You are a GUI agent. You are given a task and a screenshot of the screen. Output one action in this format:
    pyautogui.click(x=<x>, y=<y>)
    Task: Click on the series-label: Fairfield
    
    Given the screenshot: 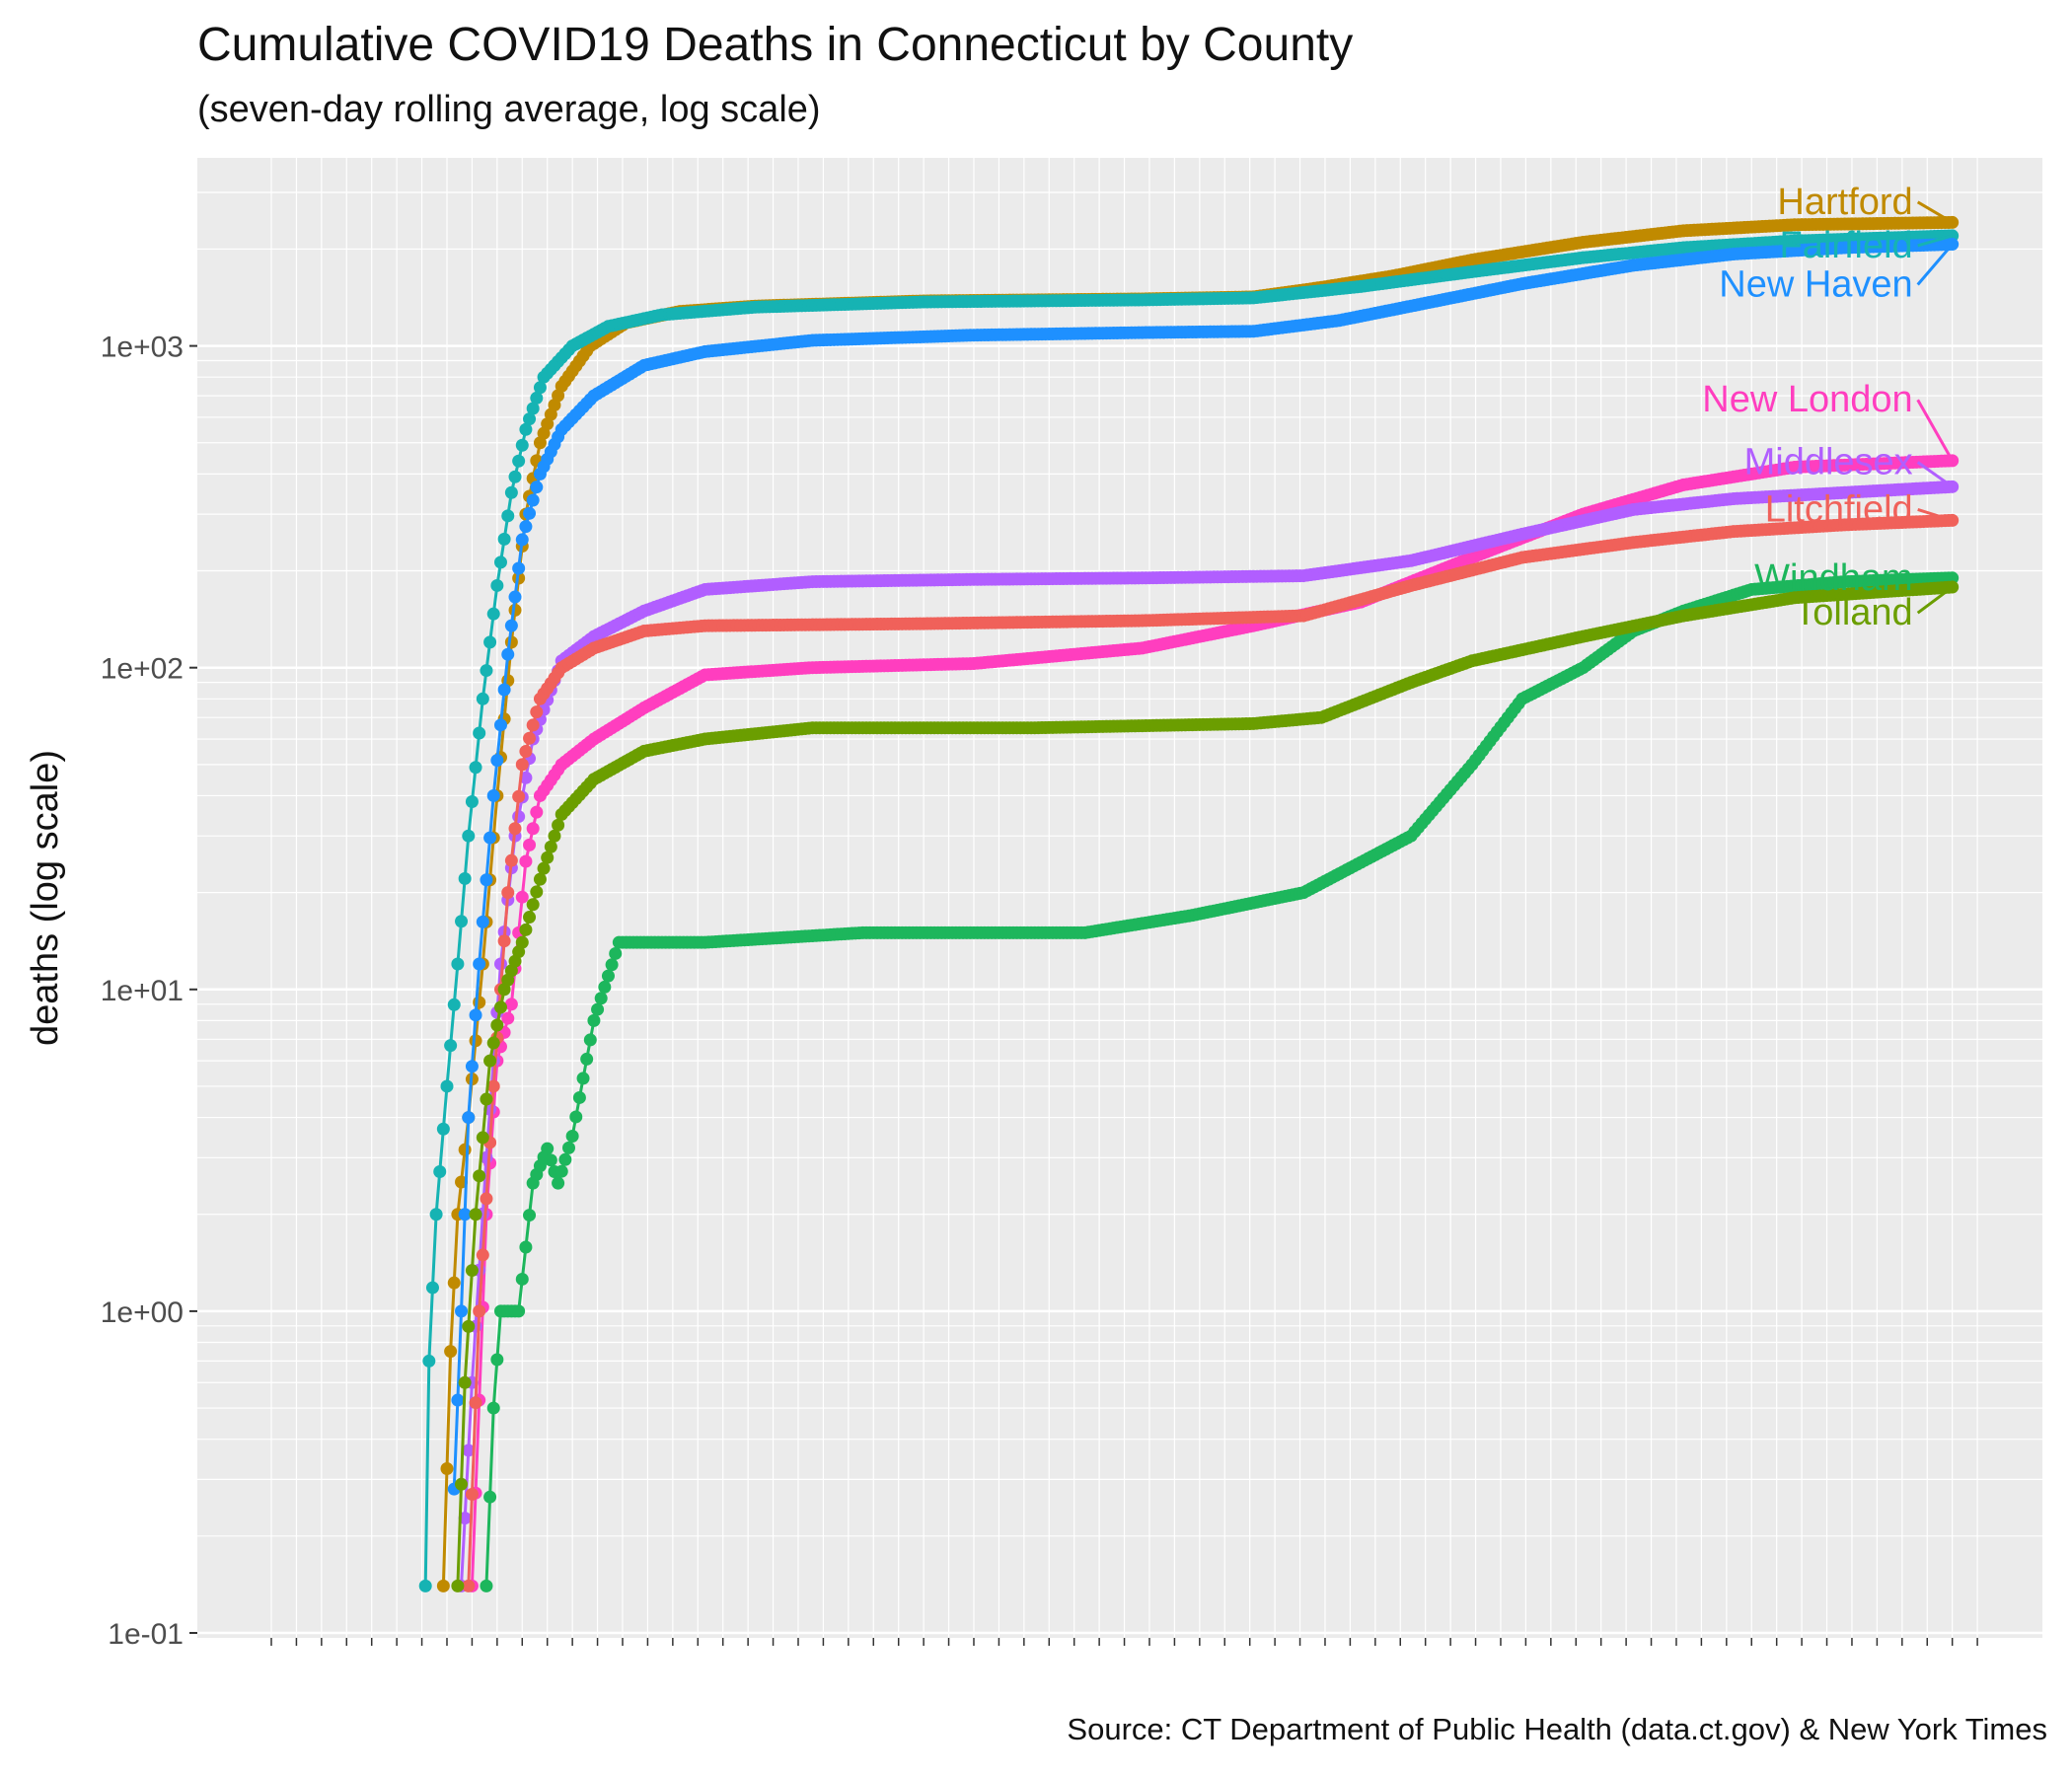 What is the action you would take?
    pyautogui.click(x=1847, y=246)
    